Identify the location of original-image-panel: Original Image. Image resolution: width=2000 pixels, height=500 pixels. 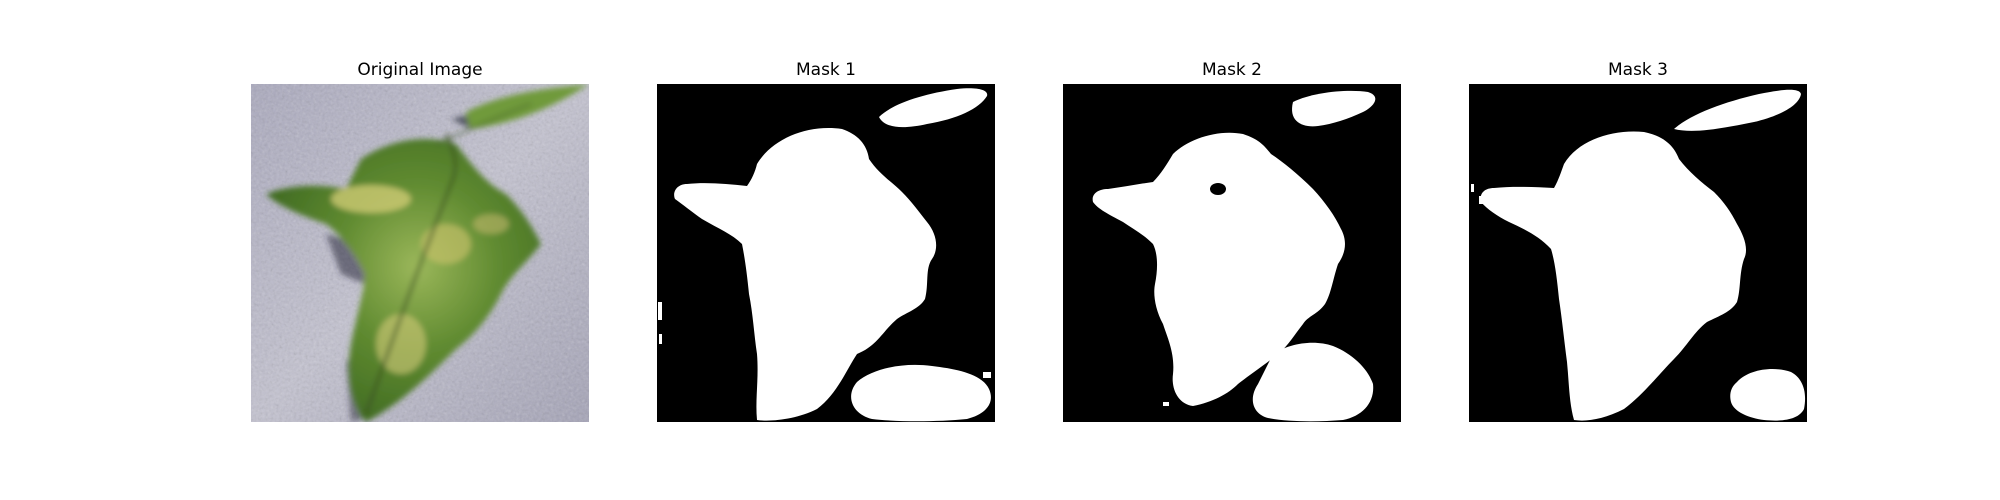
(420, 240).